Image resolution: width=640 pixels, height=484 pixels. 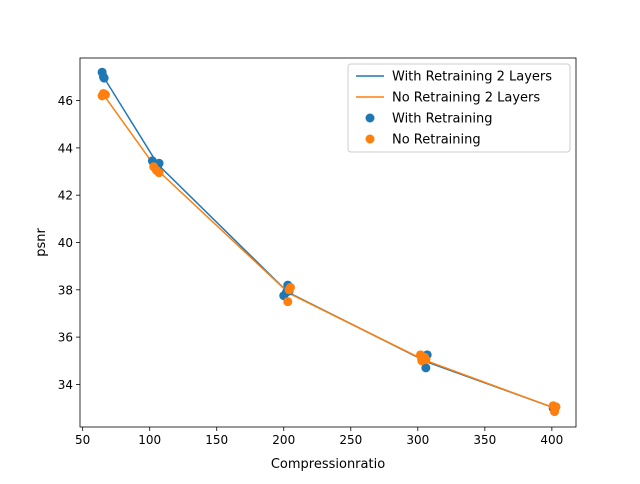 I want to click on y-tick-label: 36, so click(x=65, y=338).